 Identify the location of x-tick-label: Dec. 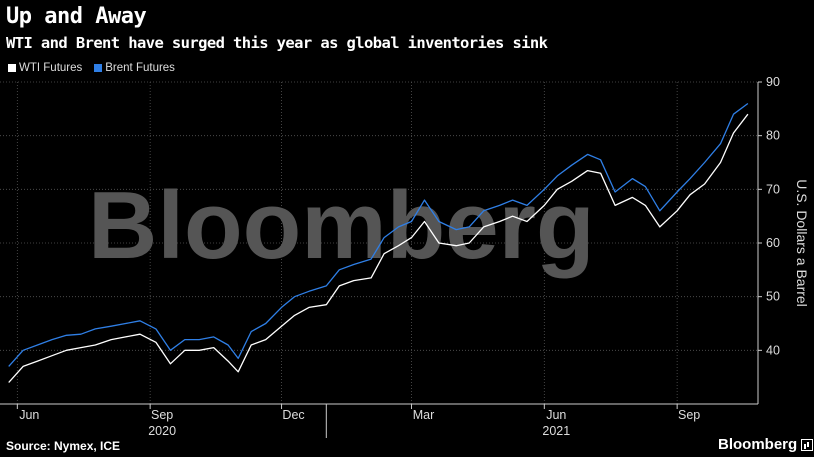
(293, 415).